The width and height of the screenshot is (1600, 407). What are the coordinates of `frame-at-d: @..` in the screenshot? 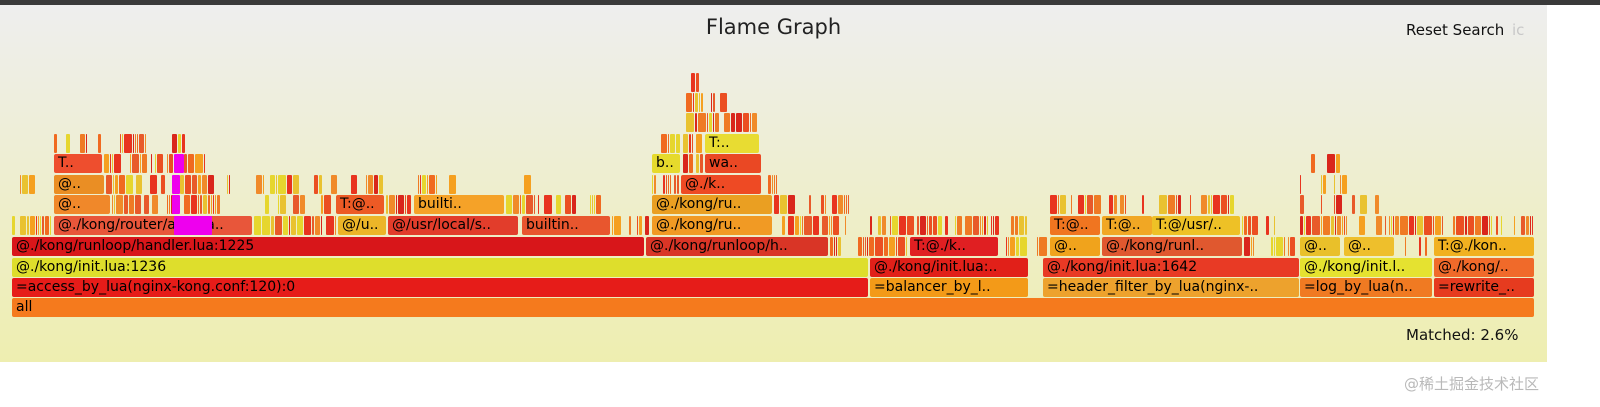 It's located at (82, 204).